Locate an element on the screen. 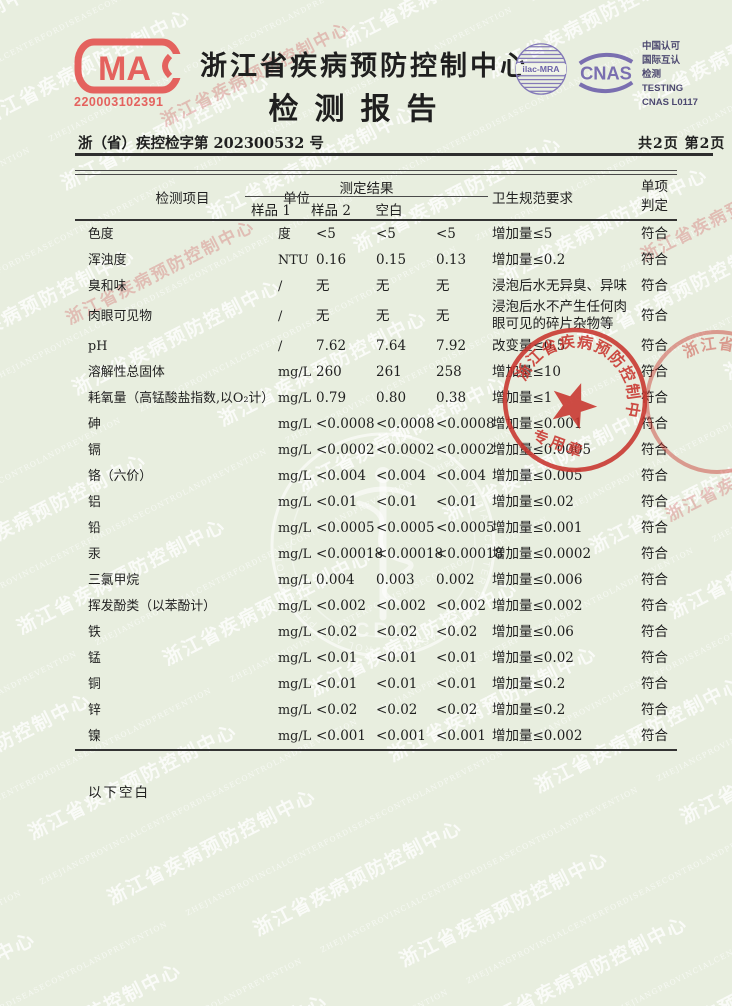 Image resolution: width=732 pixels, height=1006 pixels. cell-item: 镉 is located at coordinates (94, 450).